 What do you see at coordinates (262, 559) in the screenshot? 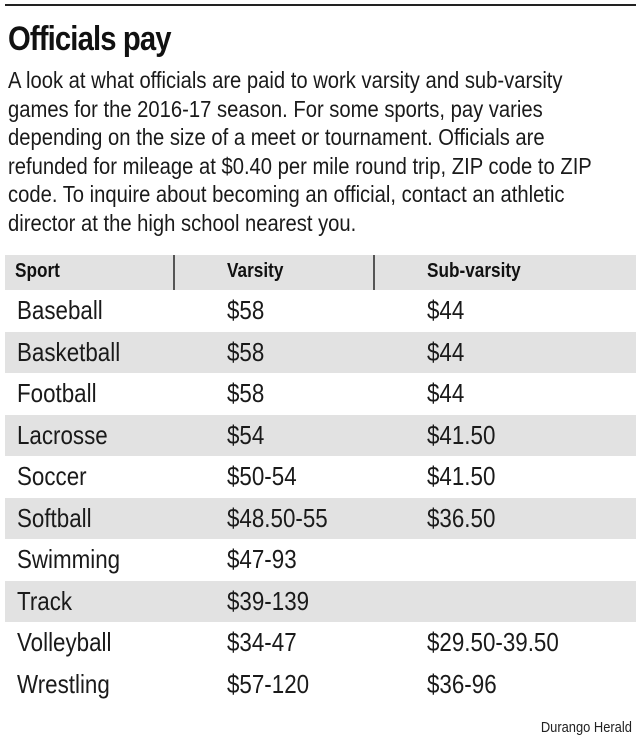
I see `cell-varsity: $47-93` at bounding box center [262, 559].